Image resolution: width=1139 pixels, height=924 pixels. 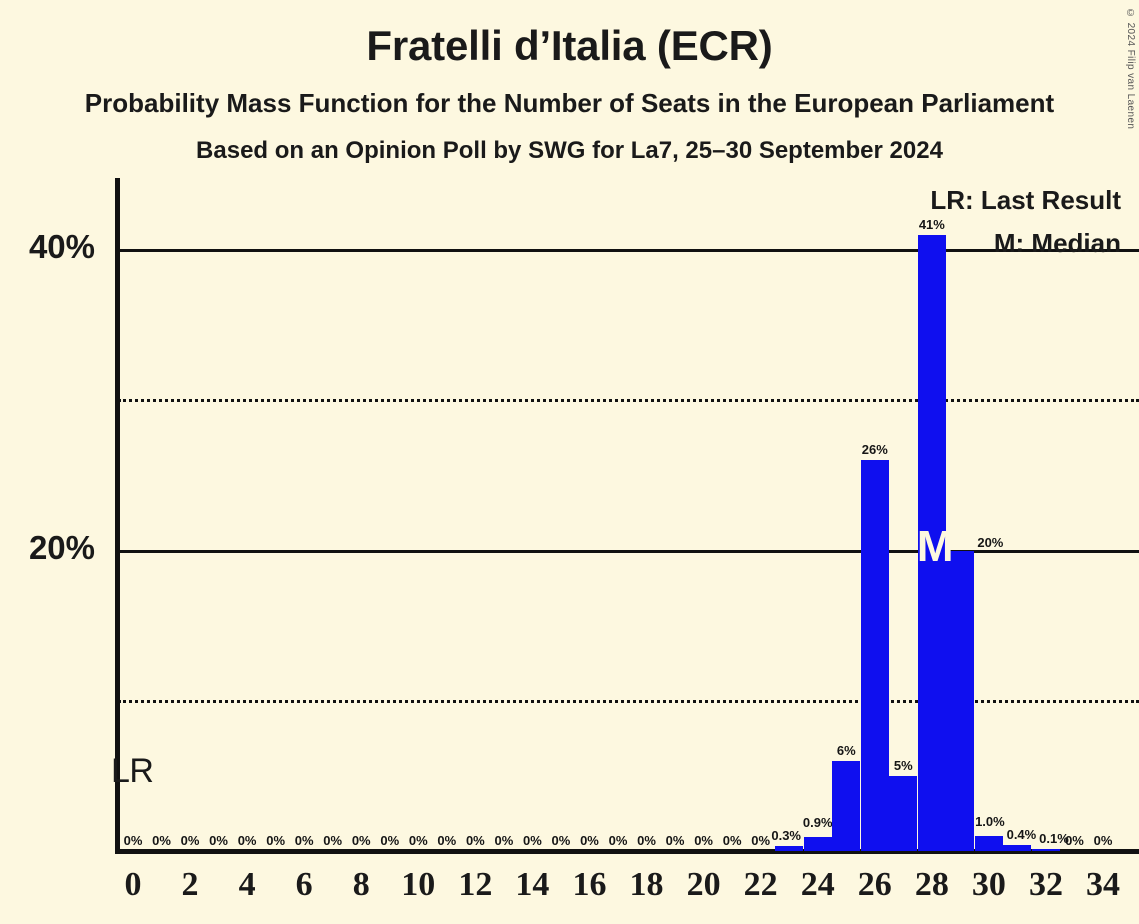 I want to click on bar-value-label-34: 0%, so click(x=1103, y=840).